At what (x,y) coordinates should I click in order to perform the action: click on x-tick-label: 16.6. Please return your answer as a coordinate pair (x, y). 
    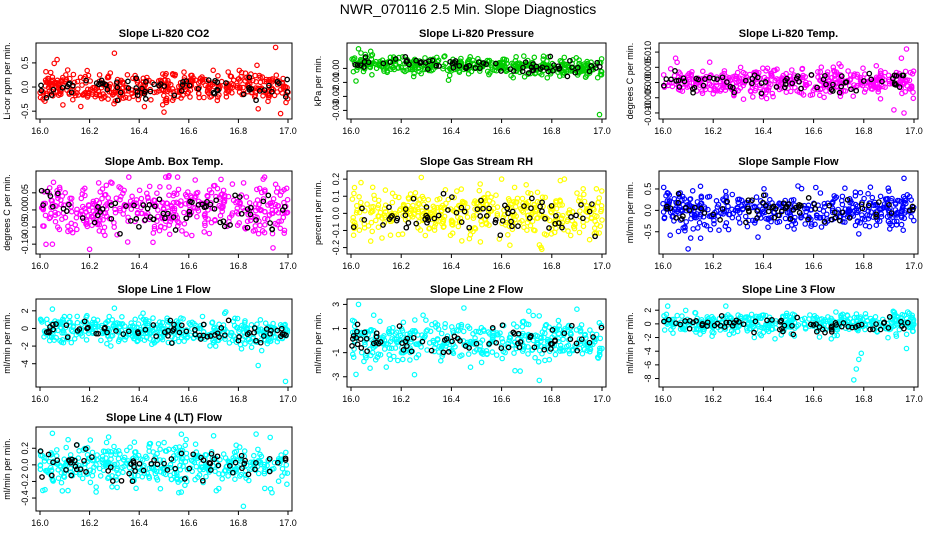
    Looking at the image, I should click on (502, 266).